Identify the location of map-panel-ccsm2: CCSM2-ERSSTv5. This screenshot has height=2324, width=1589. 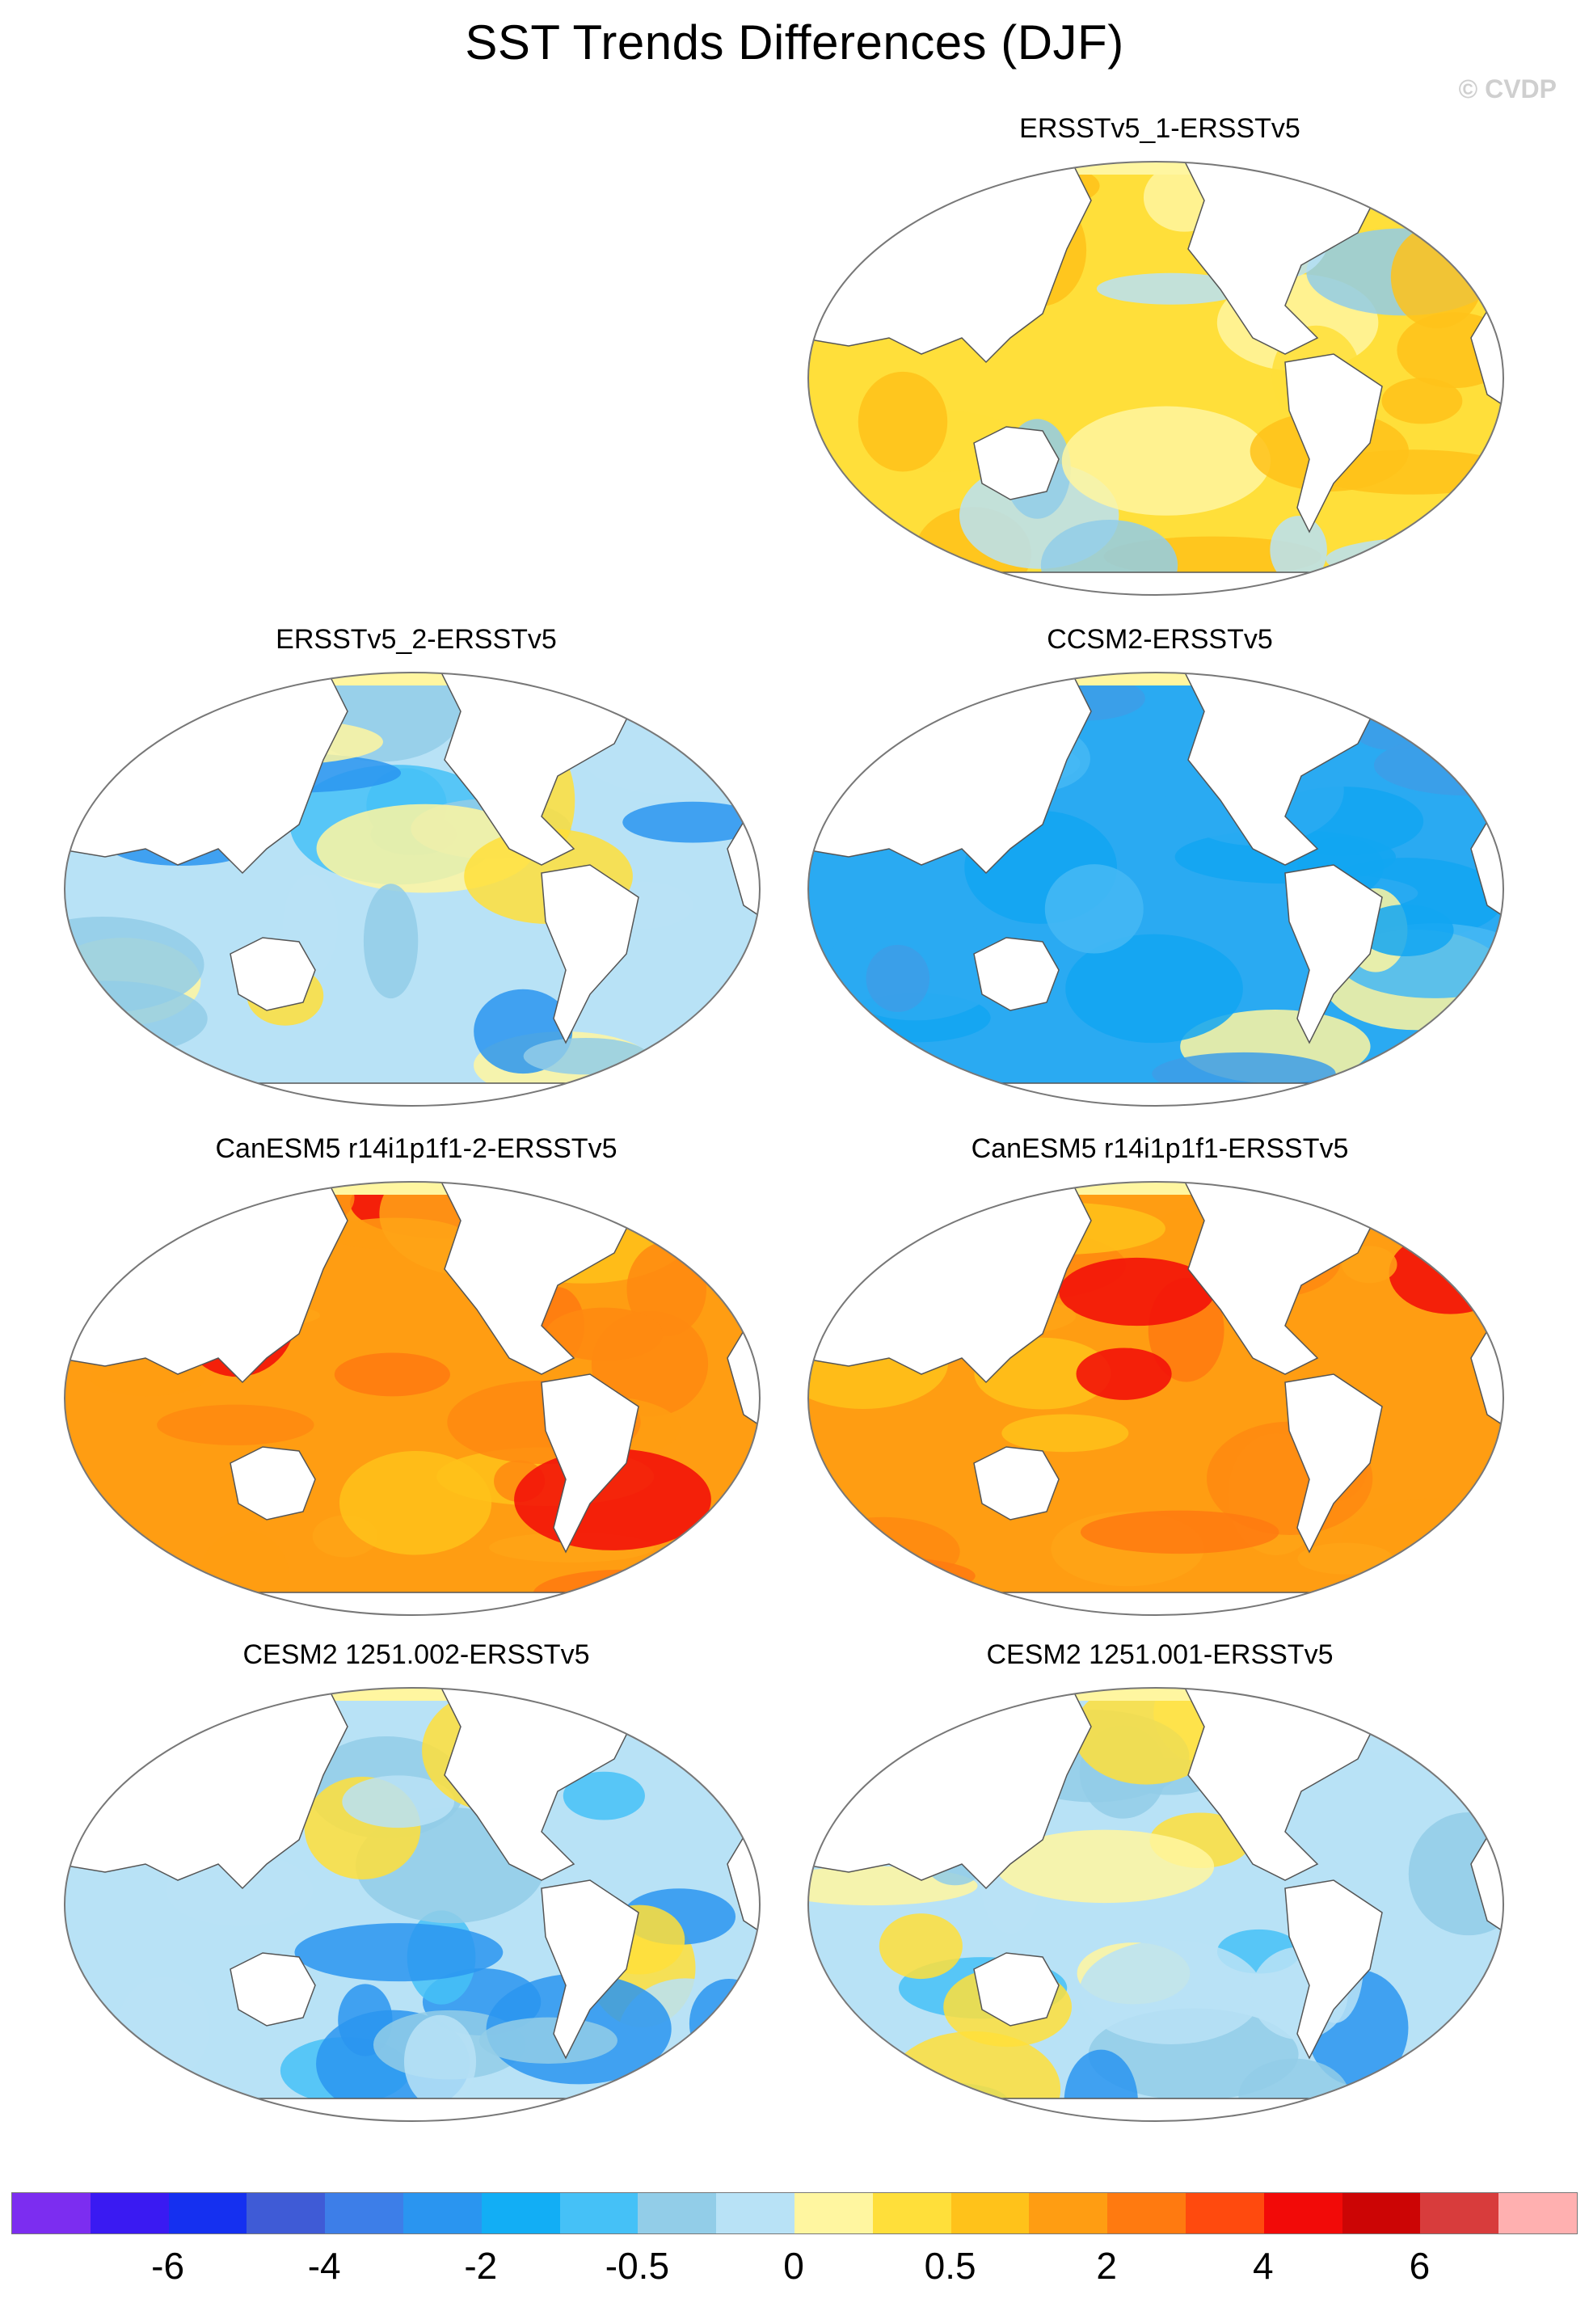
(1159, 874).